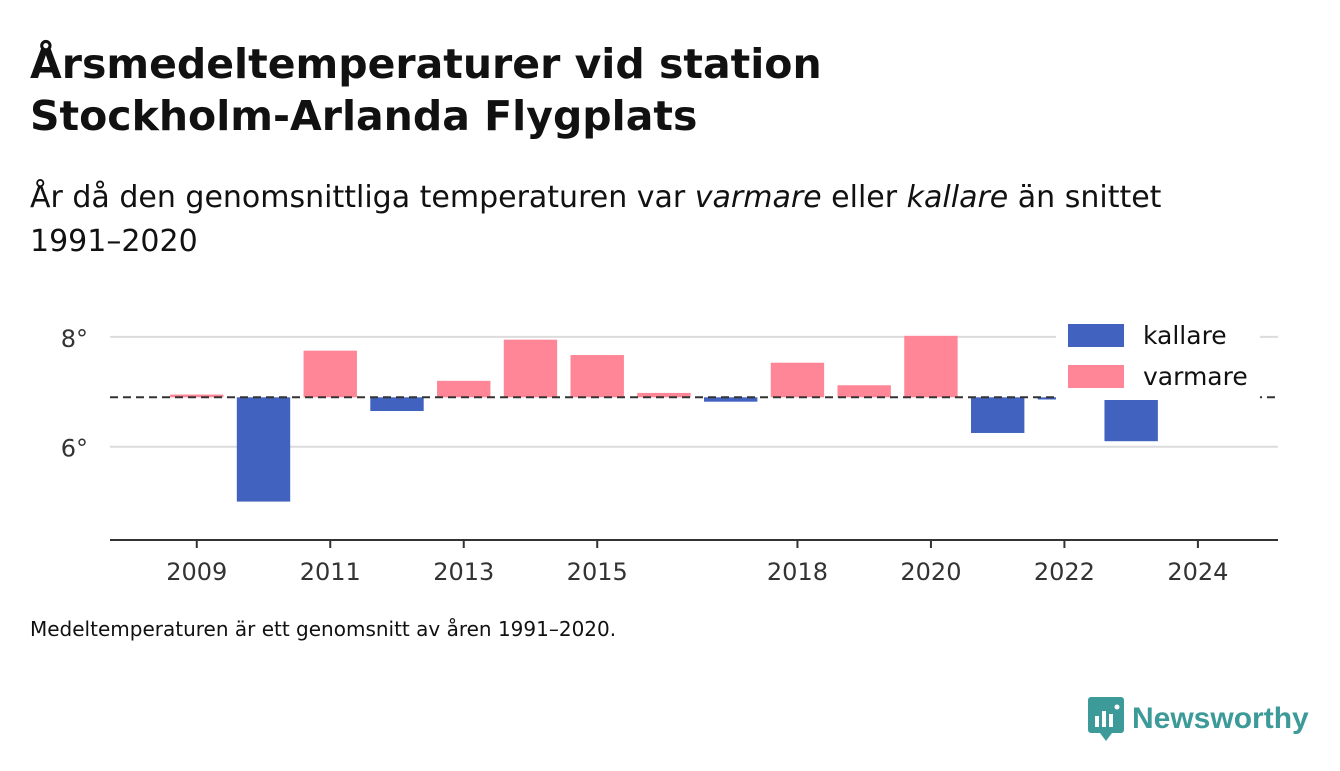 The width and height of the screenshot is (1340, 771). Describe the element at coordinates (1096, 335) in the screenshot. I see `legend-swatch-kallare` at that location.